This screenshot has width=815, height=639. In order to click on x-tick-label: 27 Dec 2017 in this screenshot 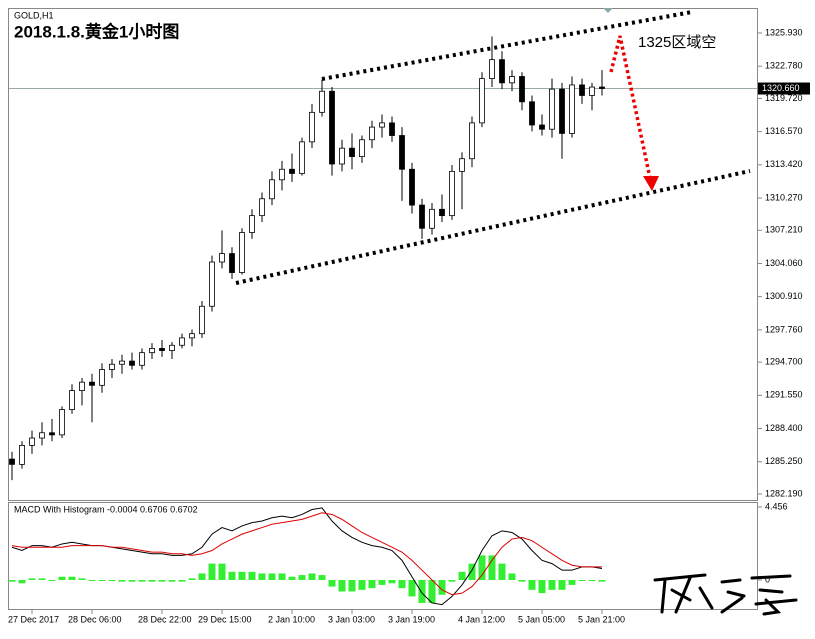, I will do `click(33, 619)`.